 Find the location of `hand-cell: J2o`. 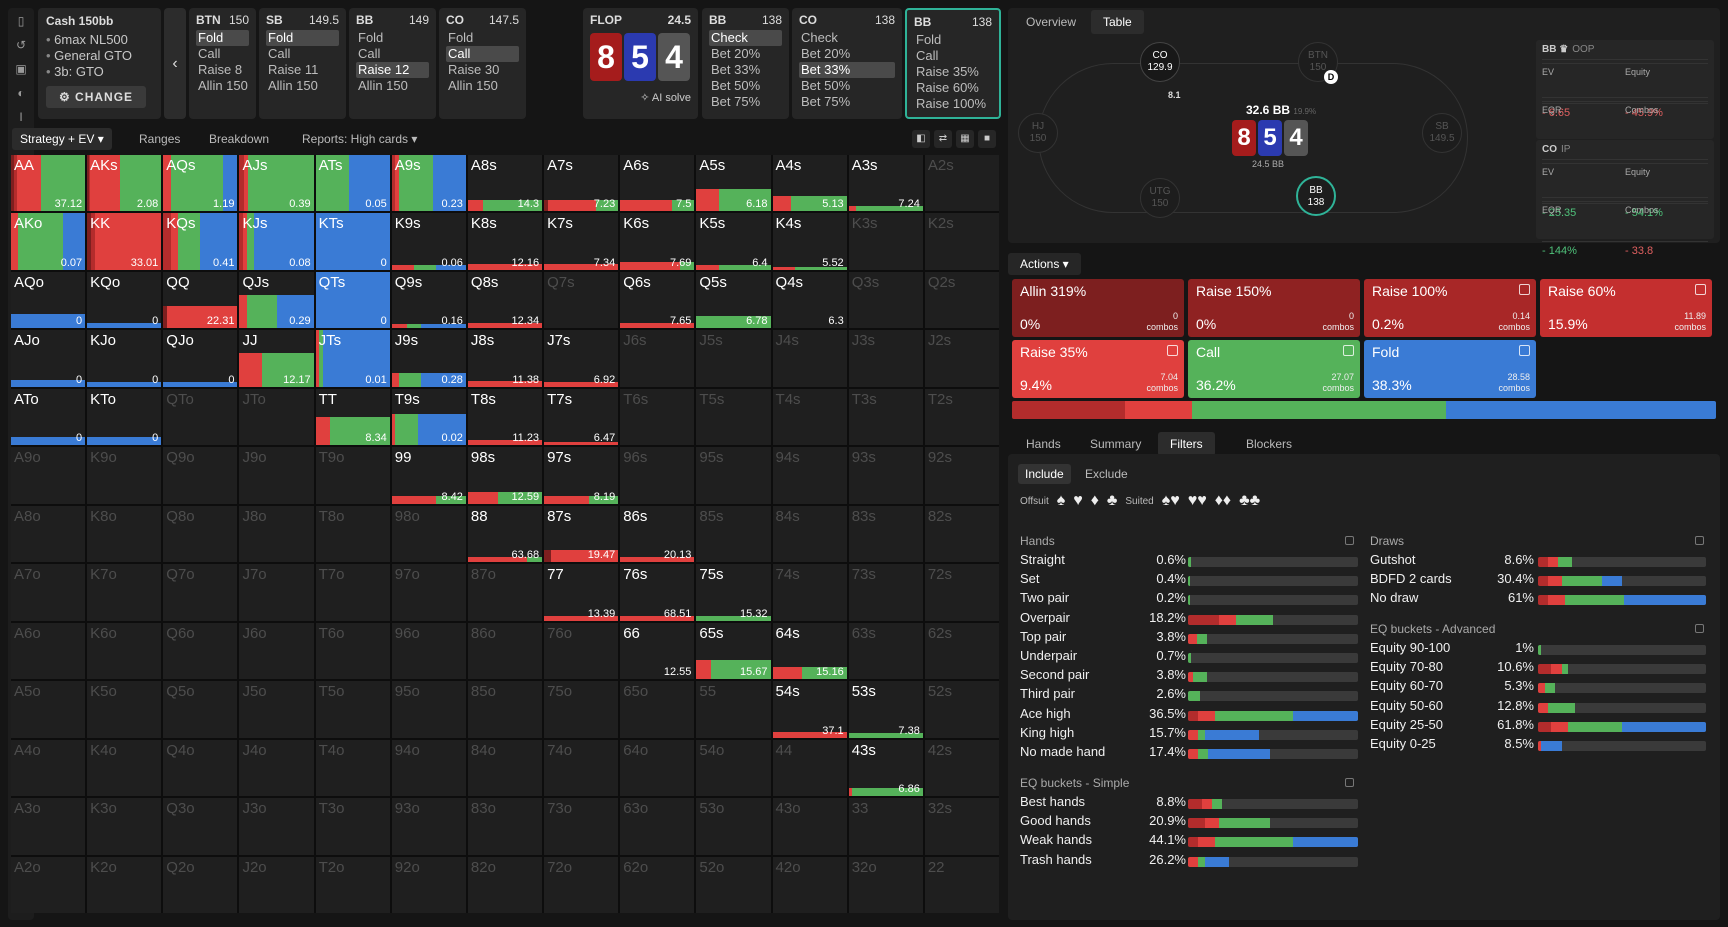

hand-cell: J2o is located at coordinates (276, 884).